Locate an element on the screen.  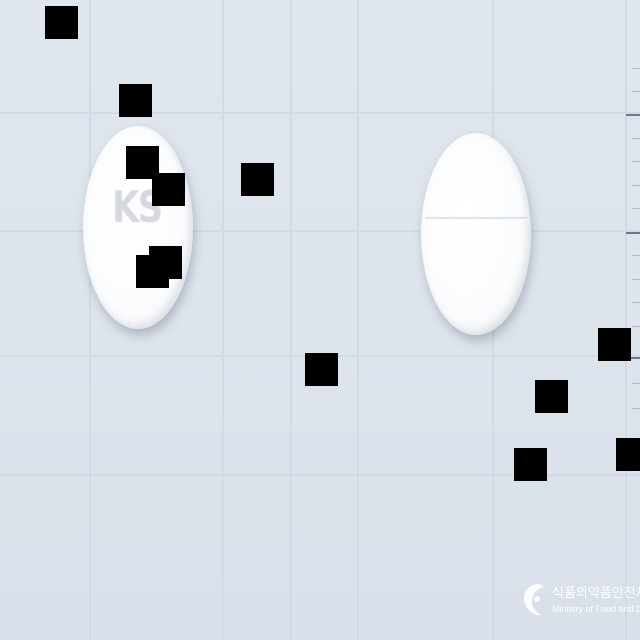
pill-left: KS is located at coordinates (138, 227).